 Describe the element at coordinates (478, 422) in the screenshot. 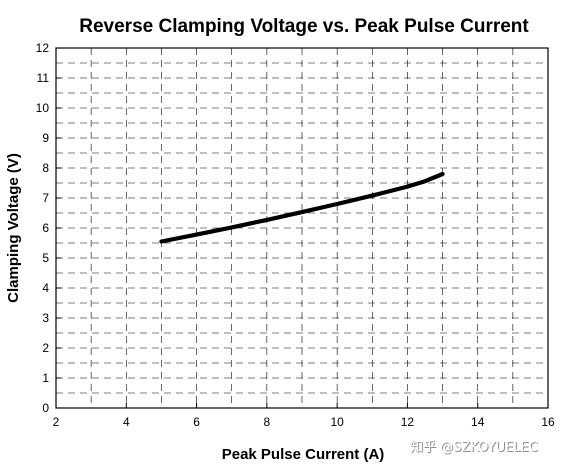

I see `x-tick-label: 14` at that location.